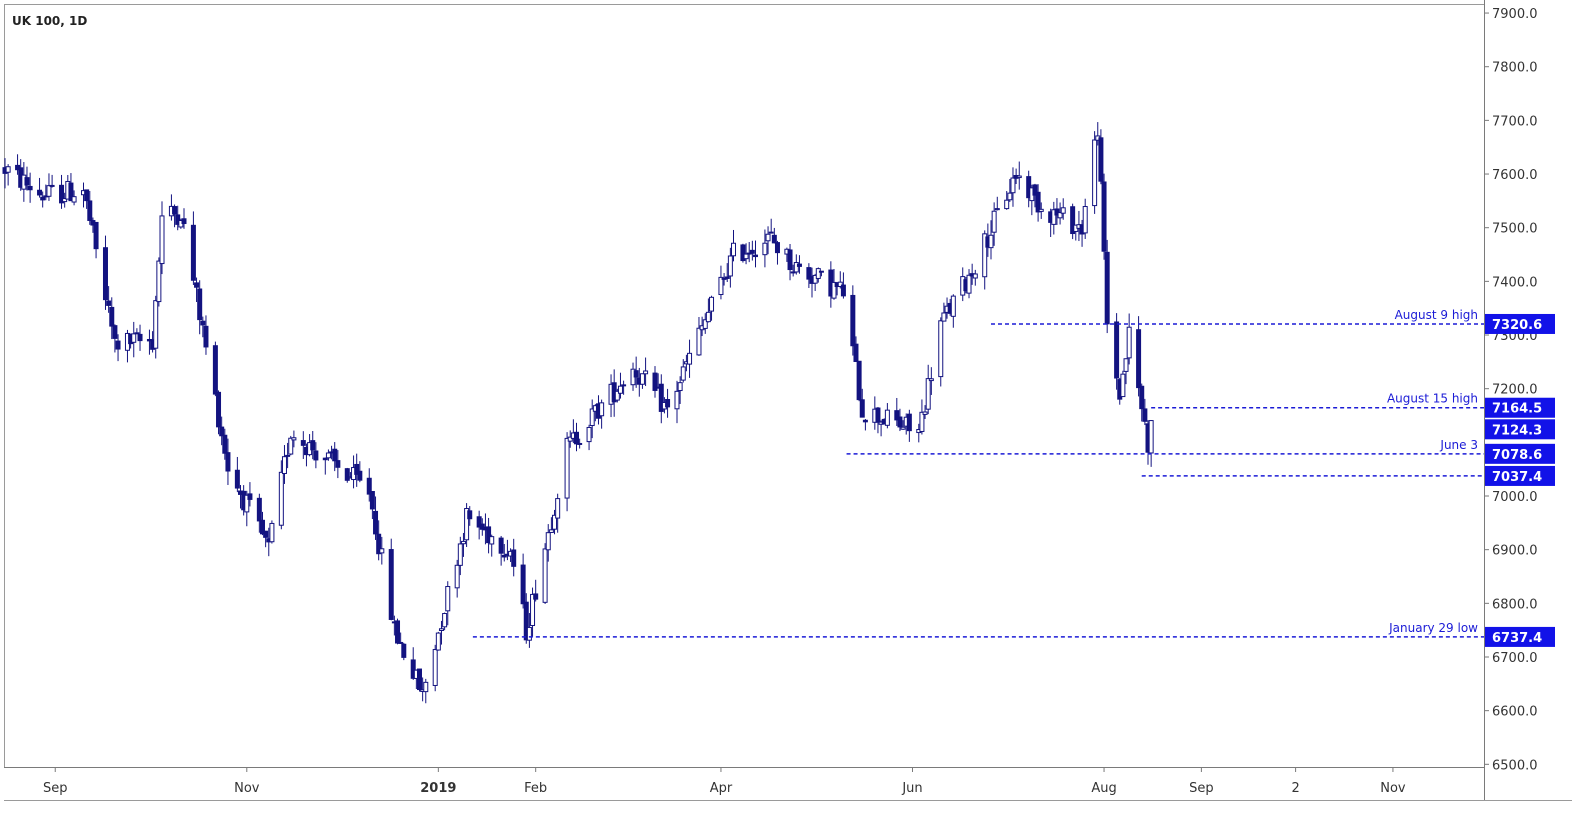  I want to click on x-tick-label: 2, so click(1295, 788).